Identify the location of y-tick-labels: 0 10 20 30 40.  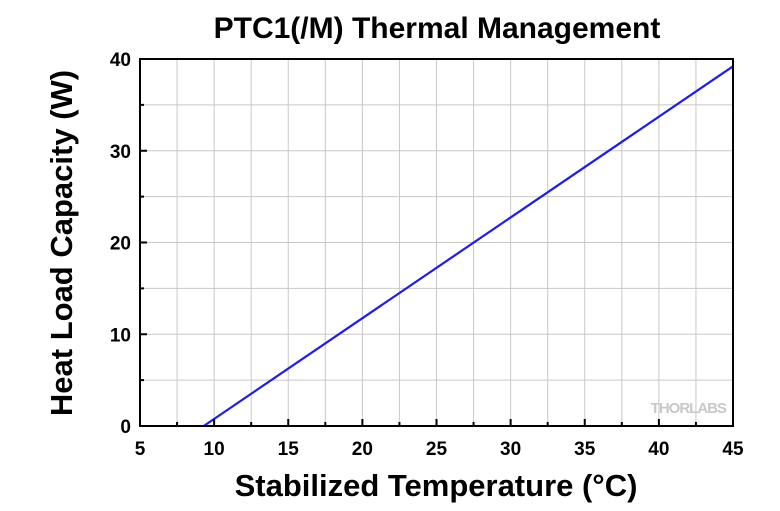
(120, 244).